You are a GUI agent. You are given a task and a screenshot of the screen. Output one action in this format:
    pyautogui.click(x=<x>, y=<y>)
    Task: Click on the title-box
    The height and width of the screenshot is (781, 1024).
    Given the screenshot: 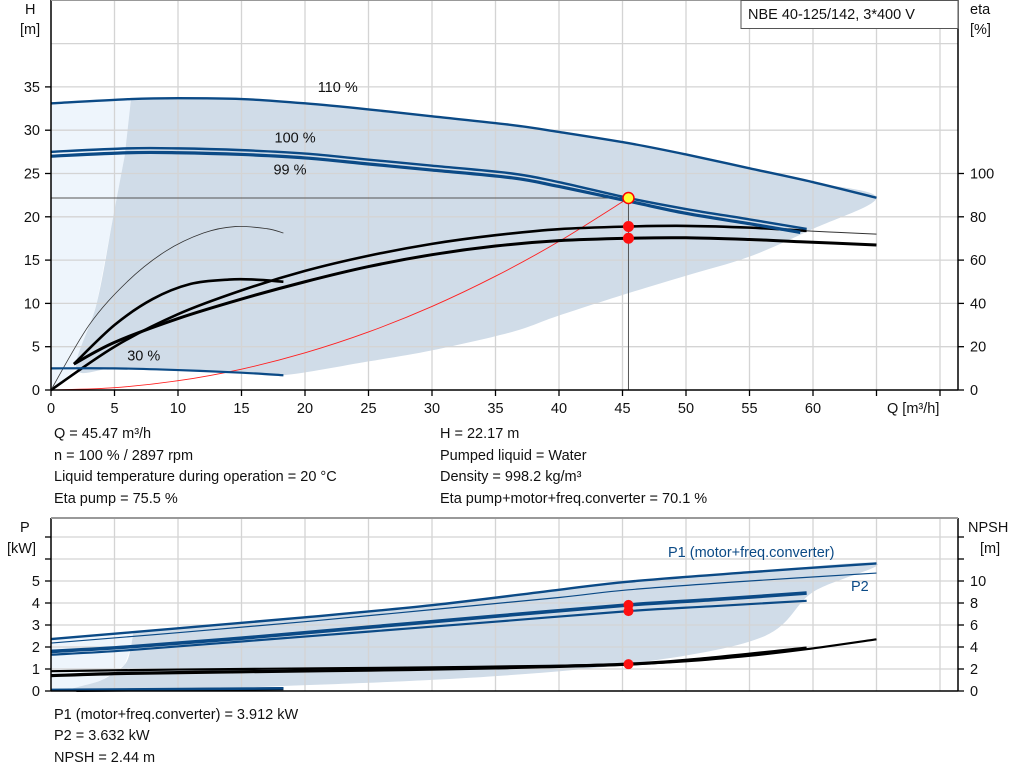 What is the action you would take?
    pyautogui.click(x=849, y=14)
    